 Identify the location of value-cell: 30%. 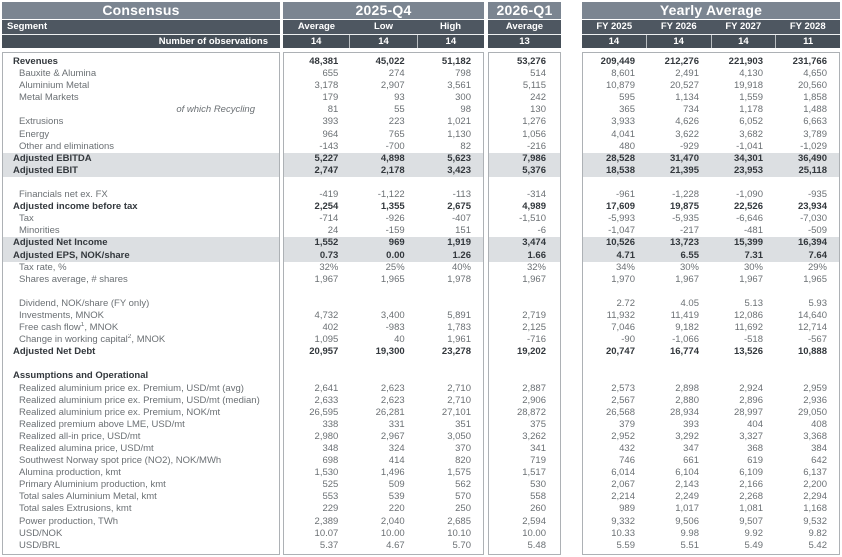
(689, 267).